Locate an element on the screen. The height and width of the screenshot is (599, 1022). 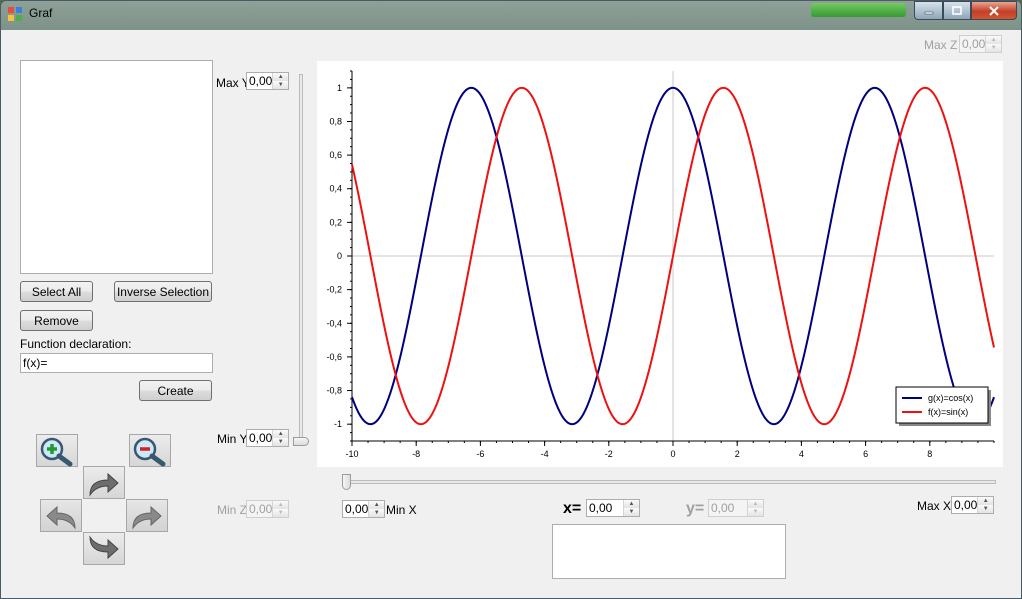
output-textbox is located at coordinates (669, 551).